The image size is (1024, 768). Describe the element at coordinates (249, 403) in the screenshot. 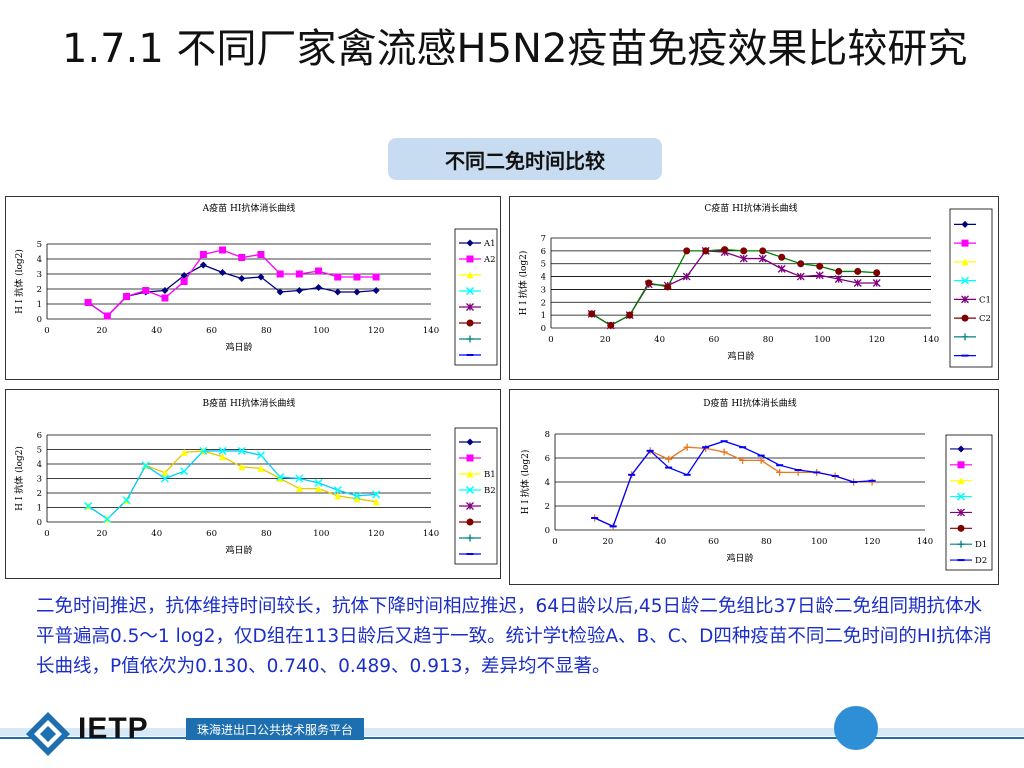

I see `chart-title: B疫苗 HI抗体消长曲线` at that location.